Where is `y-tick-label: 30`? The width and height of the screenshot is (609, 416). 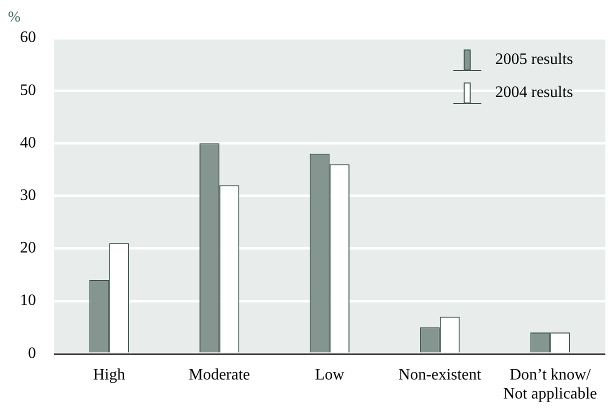
y-tick-label: 30 is located at coordinates (28, 195).